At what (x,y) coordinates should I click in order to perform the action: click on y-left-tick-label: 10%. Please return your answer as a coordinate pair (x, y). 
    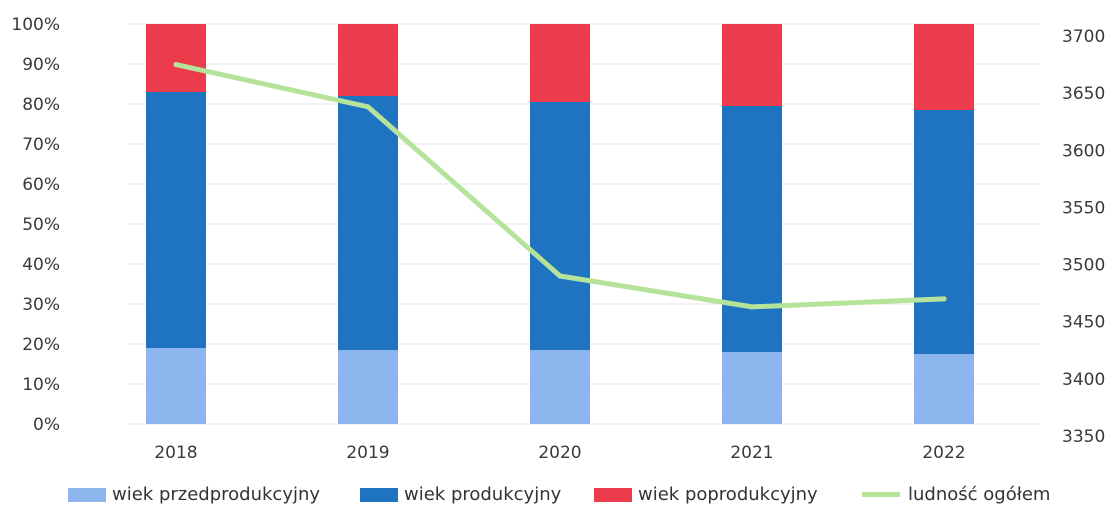
    Looking at the image, I should click on (41, 385).